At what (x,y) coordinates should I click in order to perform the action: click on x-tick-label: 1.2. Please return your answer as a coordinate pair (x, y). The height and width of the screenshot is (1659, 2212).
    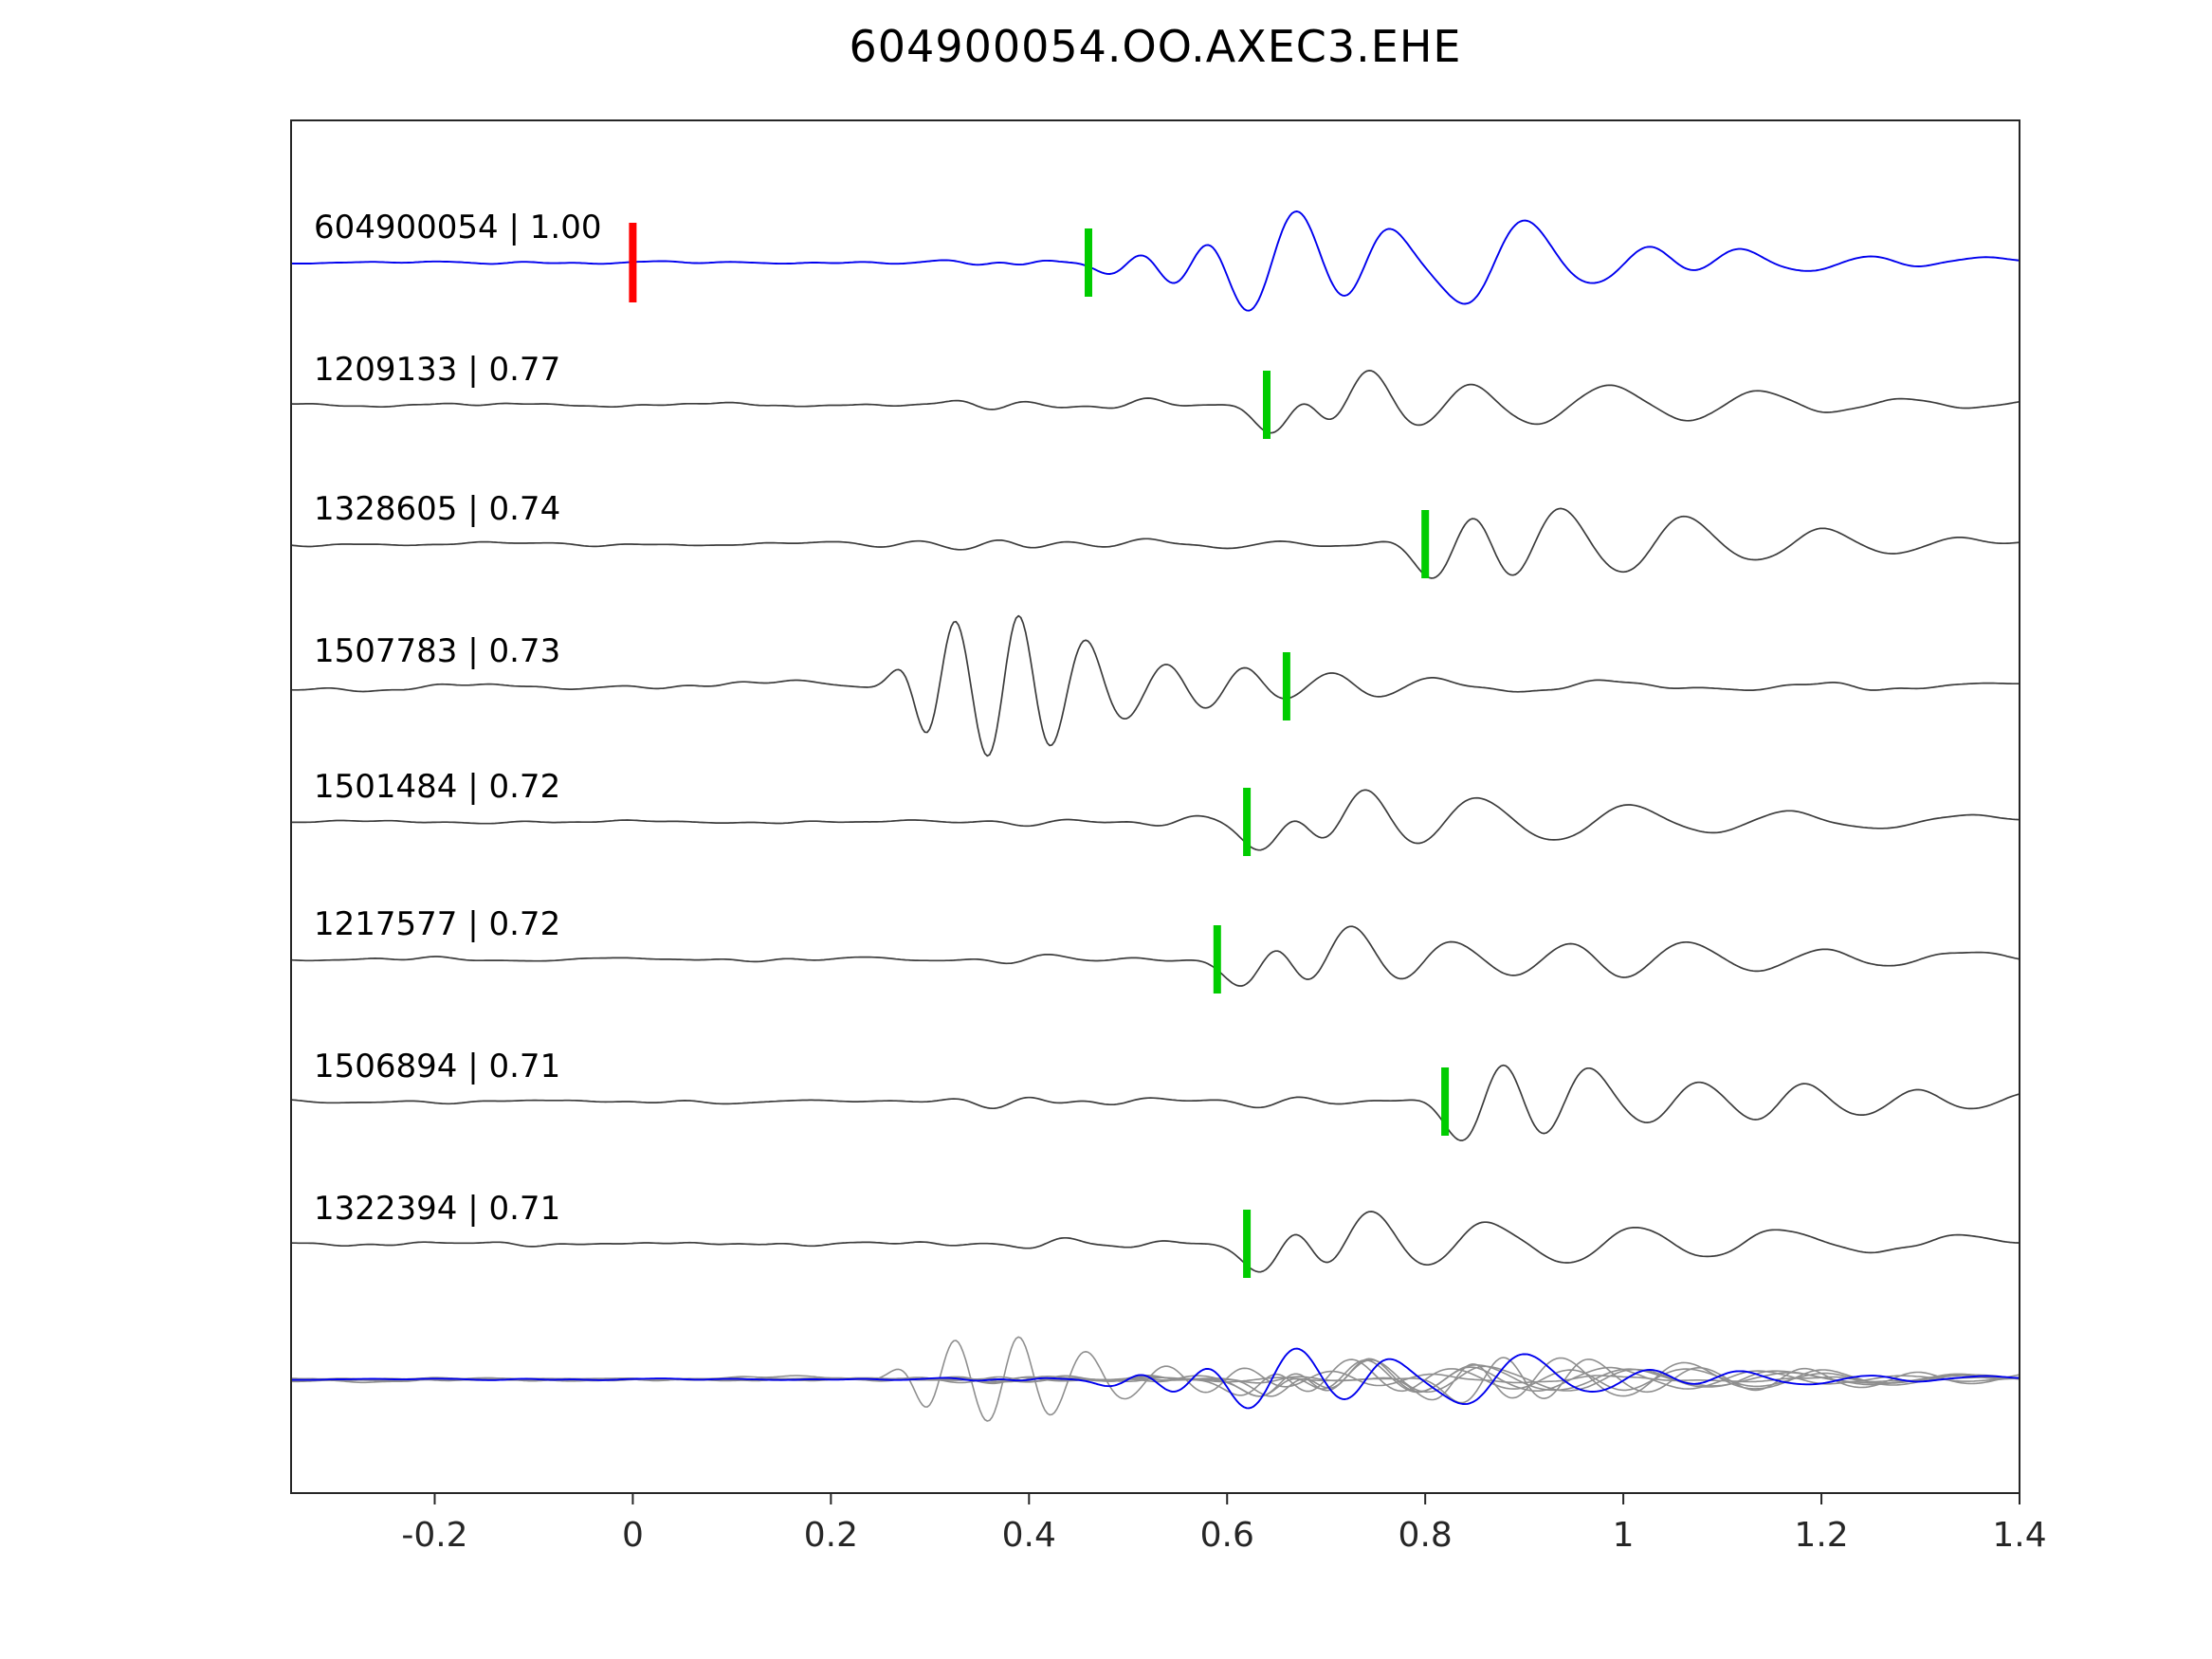
    Looking at the image, I should click on (1821, 1535).